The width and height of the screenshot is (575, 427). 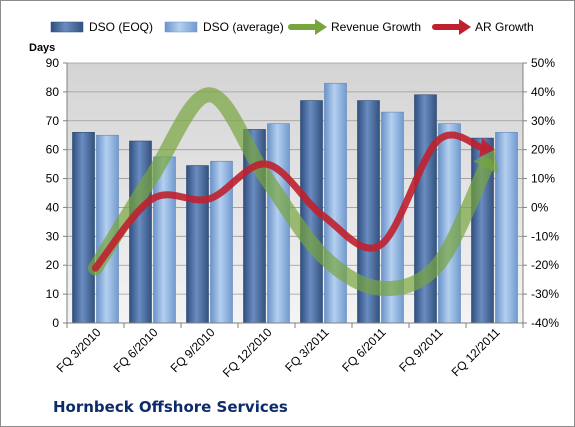 I want to click on x-tick-label: FQ 9/2010, so click(x=193, y=350).